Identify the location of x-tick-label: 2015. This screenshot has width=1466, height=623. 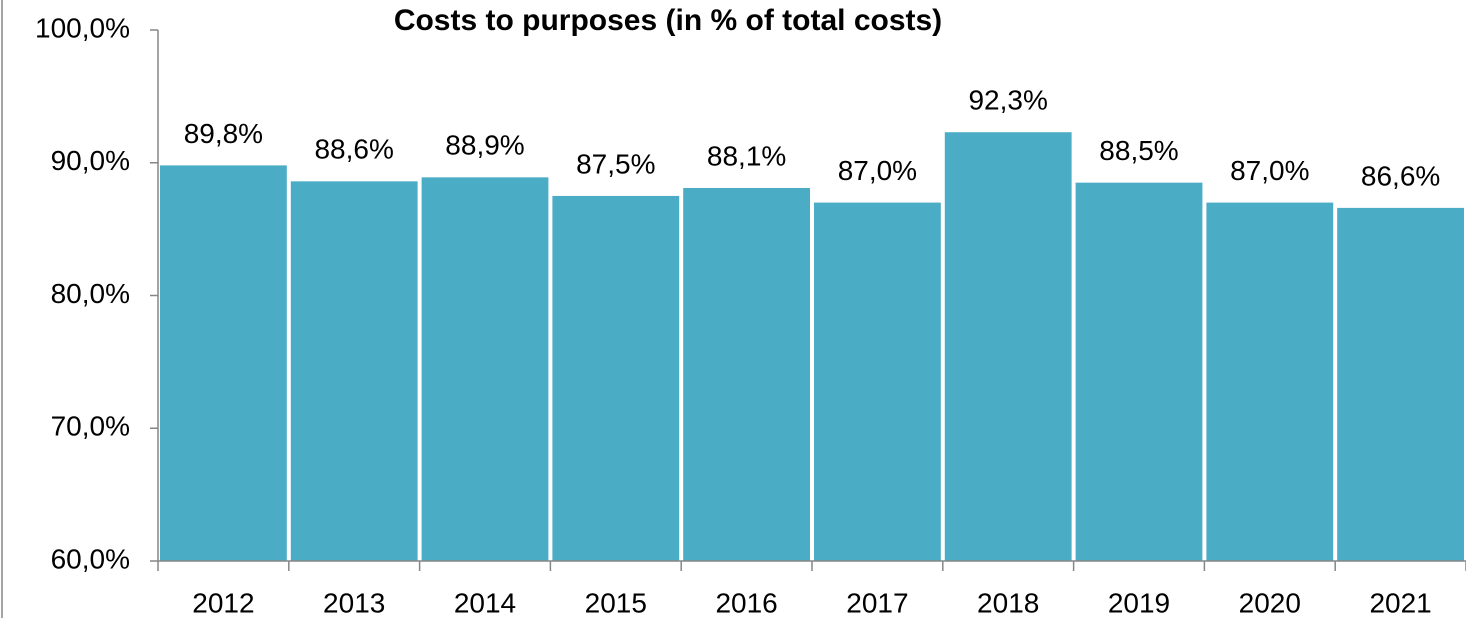
(616, 602).